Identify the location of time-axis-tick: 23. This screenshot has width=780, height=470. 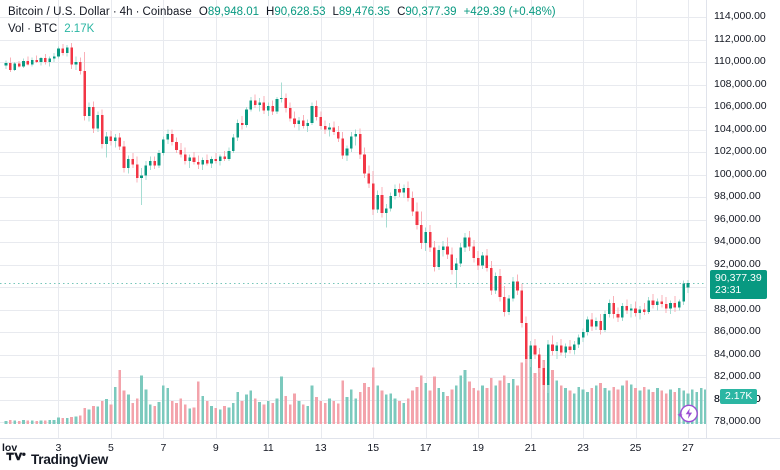
(583, 448).